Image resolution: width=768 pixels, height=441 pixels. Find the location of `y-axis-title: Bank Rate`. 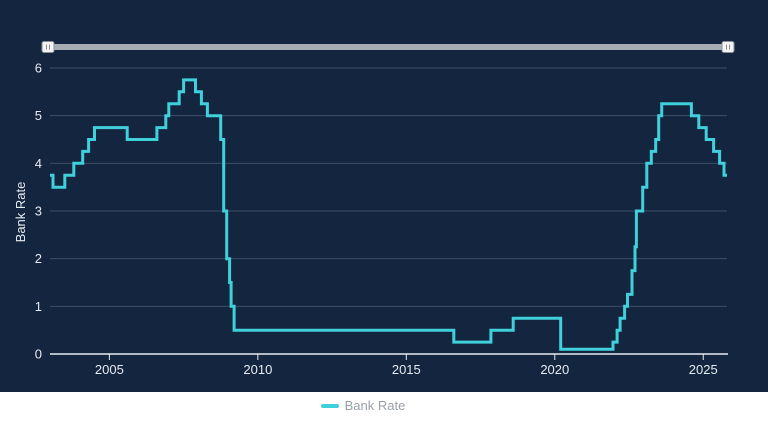

y-axis-title: Bank Rate is located at coordinates (20, 212).